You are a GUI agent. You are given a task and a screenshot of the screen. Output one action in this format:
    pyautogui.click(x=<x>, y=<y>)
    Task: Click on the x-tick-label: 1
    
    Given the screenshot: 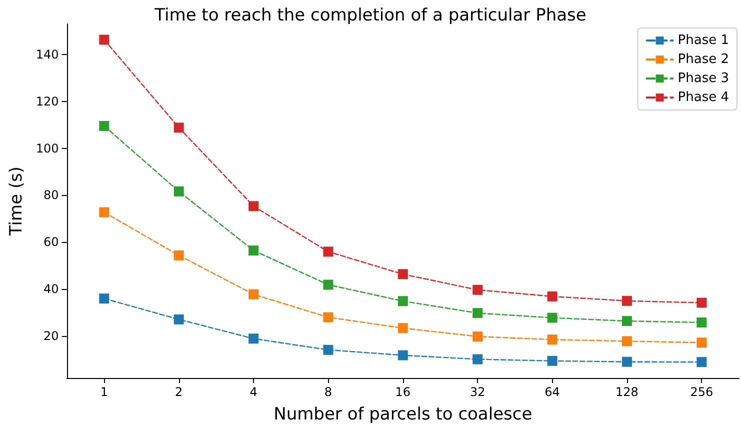 What is the action you would take?
    pyautogui.click(x=104, y=392)
    